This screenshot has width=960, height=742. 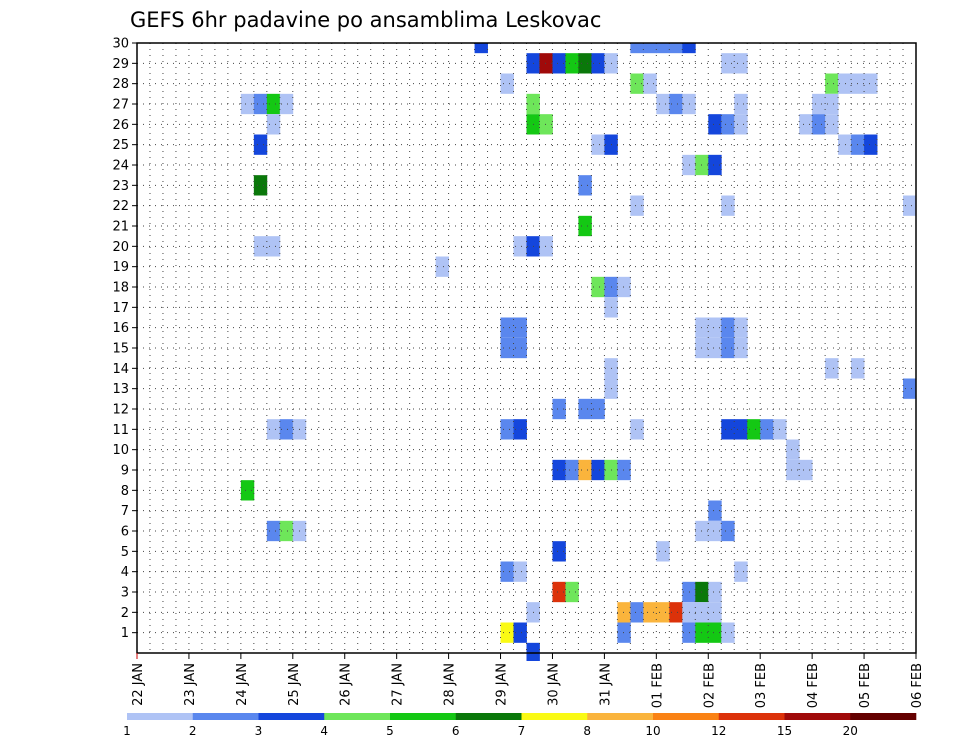 What do you see at coordinates (127, 731) in the screenshot?
I see `colorbar-label: 1` at bounding box center [127, 731].